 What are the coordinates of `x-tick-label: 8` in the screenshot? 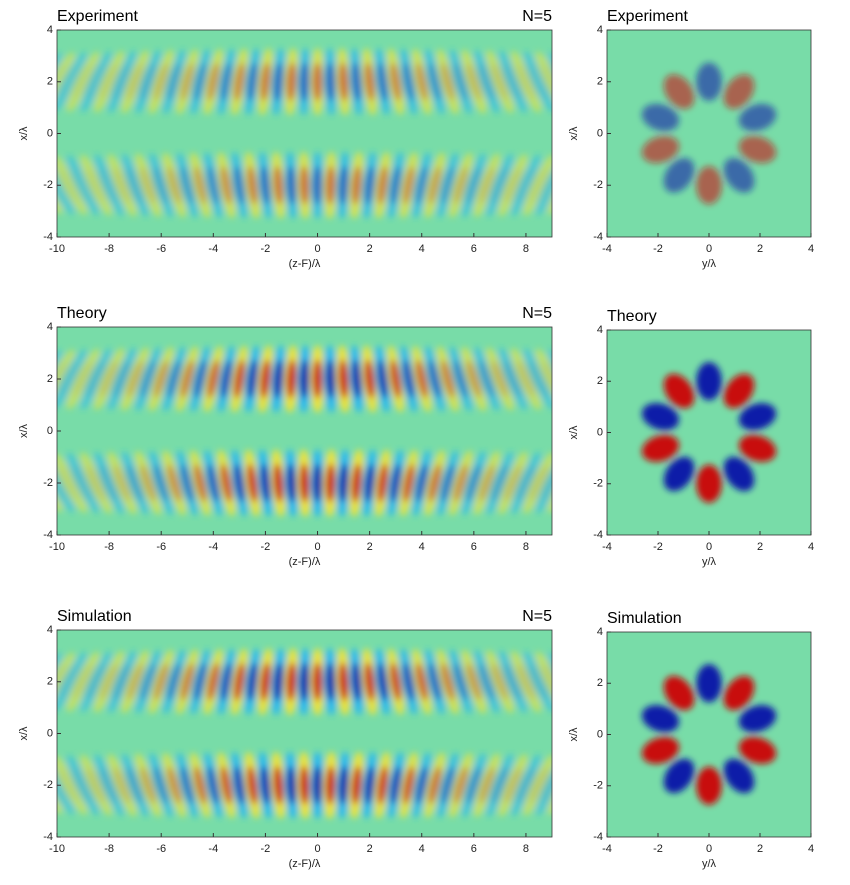 It's located at (526, 849).